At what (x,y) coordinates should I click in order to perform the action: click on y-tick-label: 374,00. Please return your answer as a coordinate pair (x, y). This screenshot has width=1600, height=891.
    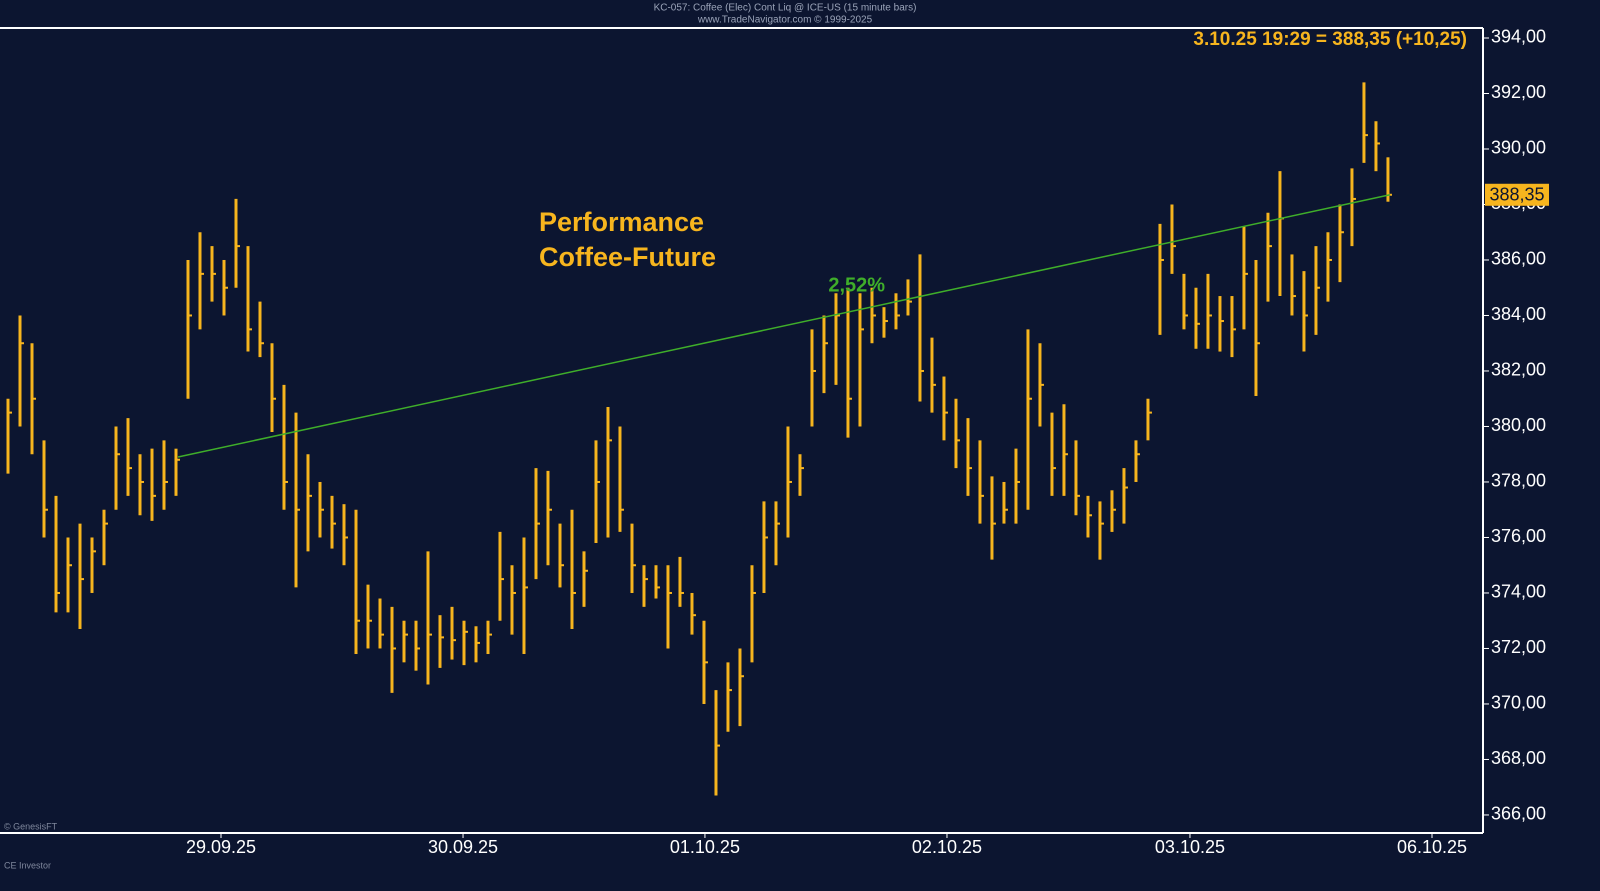
    Looking at the image, I should click on (1518, 592).